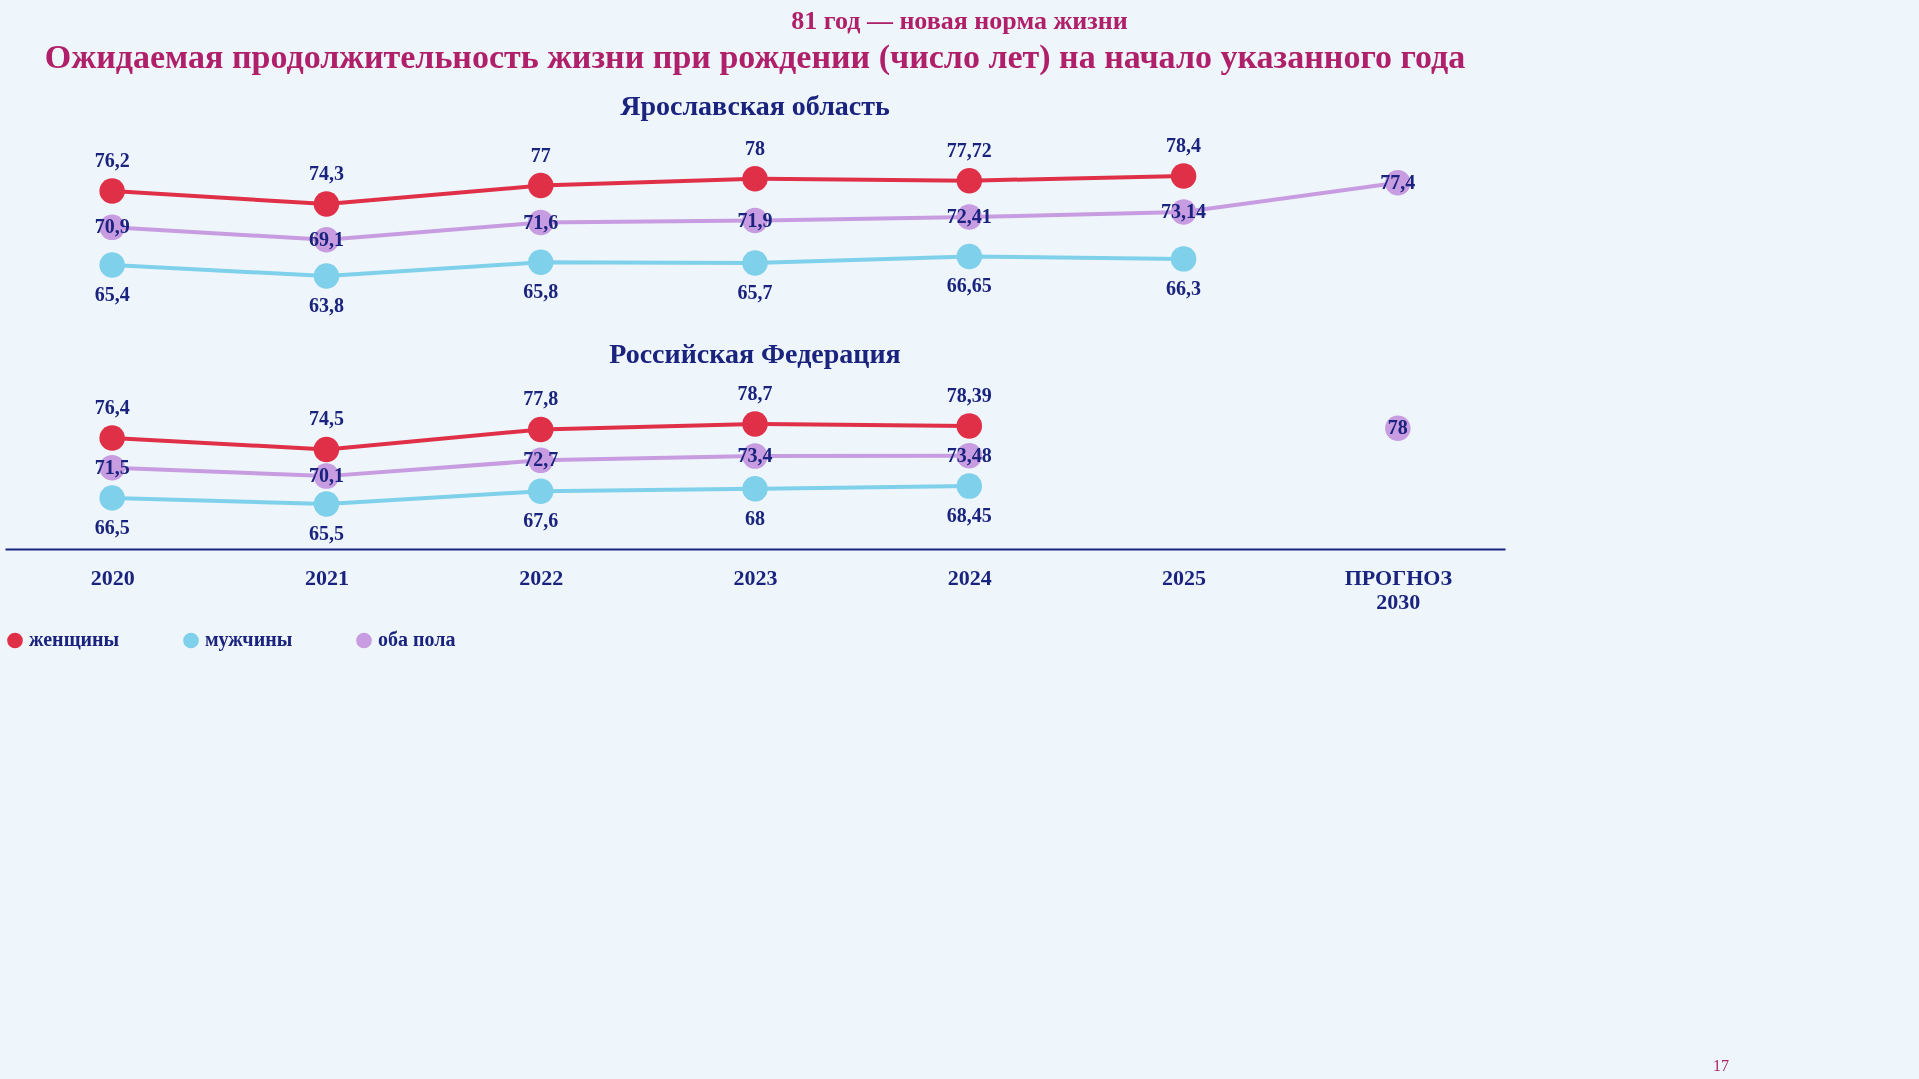 This screenshot has height=1079, width=1919. Describe the element at coordinates (1184, 211) in the screenshot. I see `data-label: 73,14` at that location.